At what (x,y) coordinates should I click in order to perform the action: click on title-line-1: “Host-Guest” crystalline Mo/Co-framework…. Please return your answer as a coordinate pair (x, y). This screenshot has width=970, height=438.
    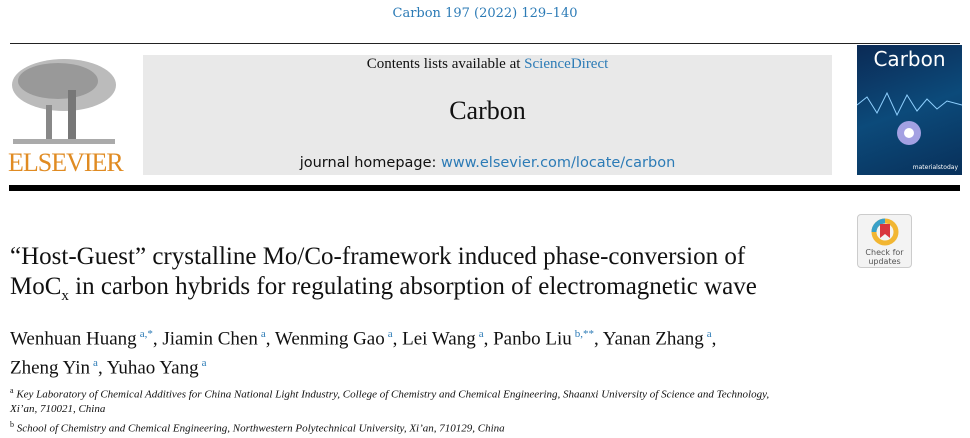
    Looking at the image, I should click on (378, 256).